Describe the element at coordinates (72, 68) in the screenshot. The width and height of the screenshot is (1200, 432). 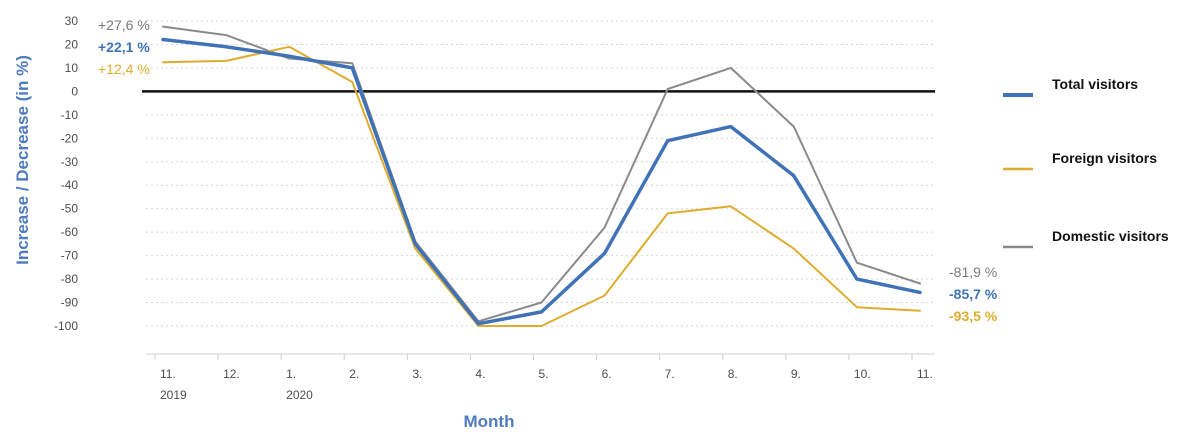
I see `y-tick-label: 10` at that location.